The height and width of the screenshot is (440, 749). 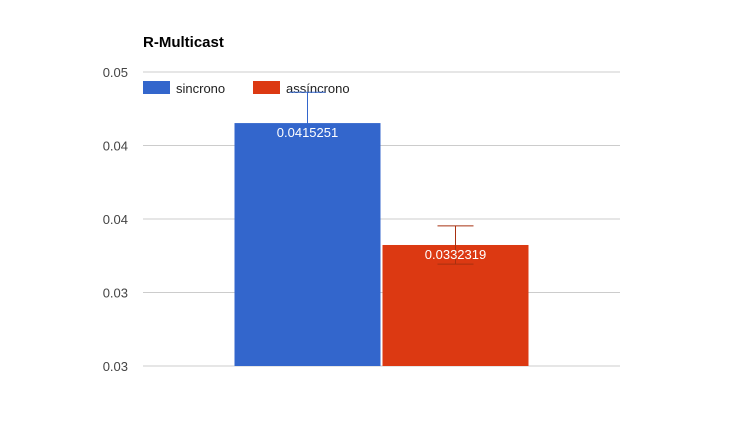 What do you see at coordinates (246, 88) in the screenshot?
I see `legend: sincrono assíncrono` at bounding box center [246, 88].